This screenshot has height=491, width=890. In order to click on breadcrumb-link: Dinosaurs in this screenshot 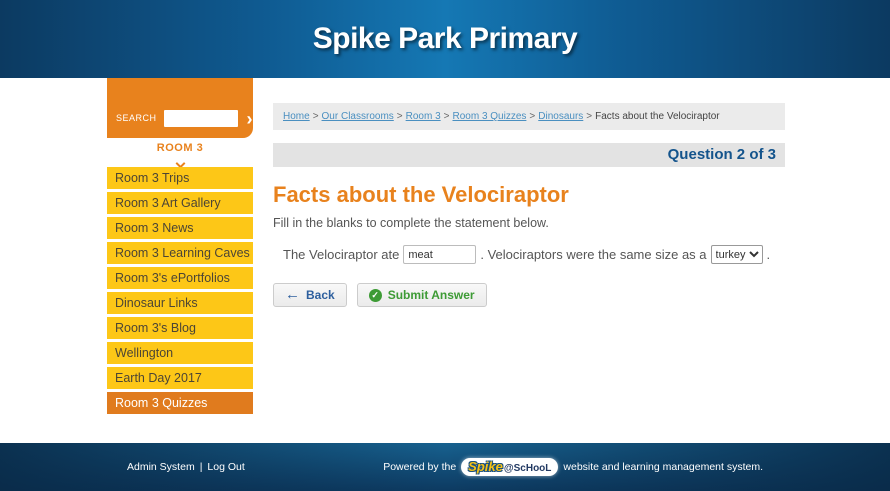, I will do `click(561, 116)`.